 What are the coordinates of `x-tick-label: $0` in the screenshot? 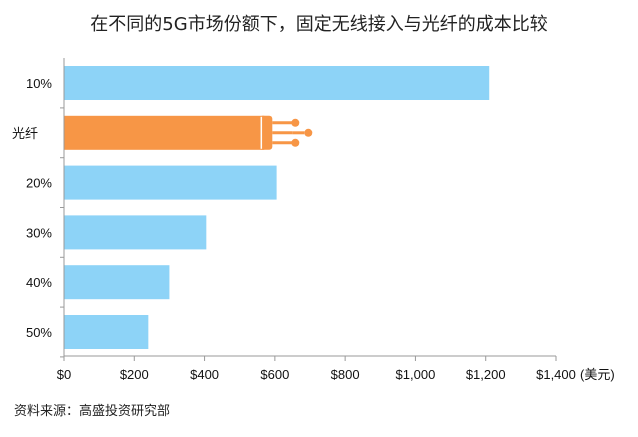 It's located at (64, 374).